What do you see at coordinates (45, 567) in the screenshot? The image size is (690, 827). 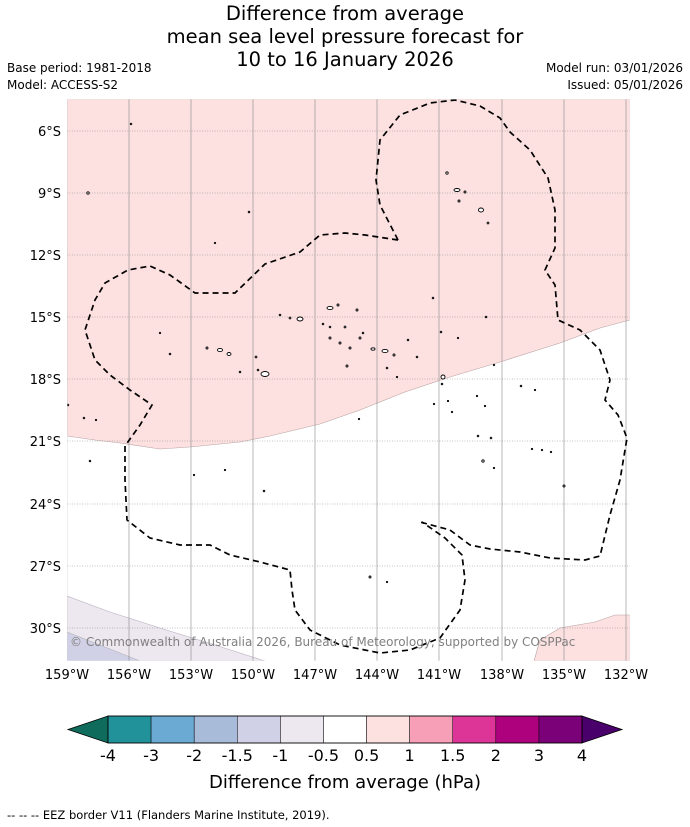 I see `lat-label: 27°S` at bounding box center [45, 567].